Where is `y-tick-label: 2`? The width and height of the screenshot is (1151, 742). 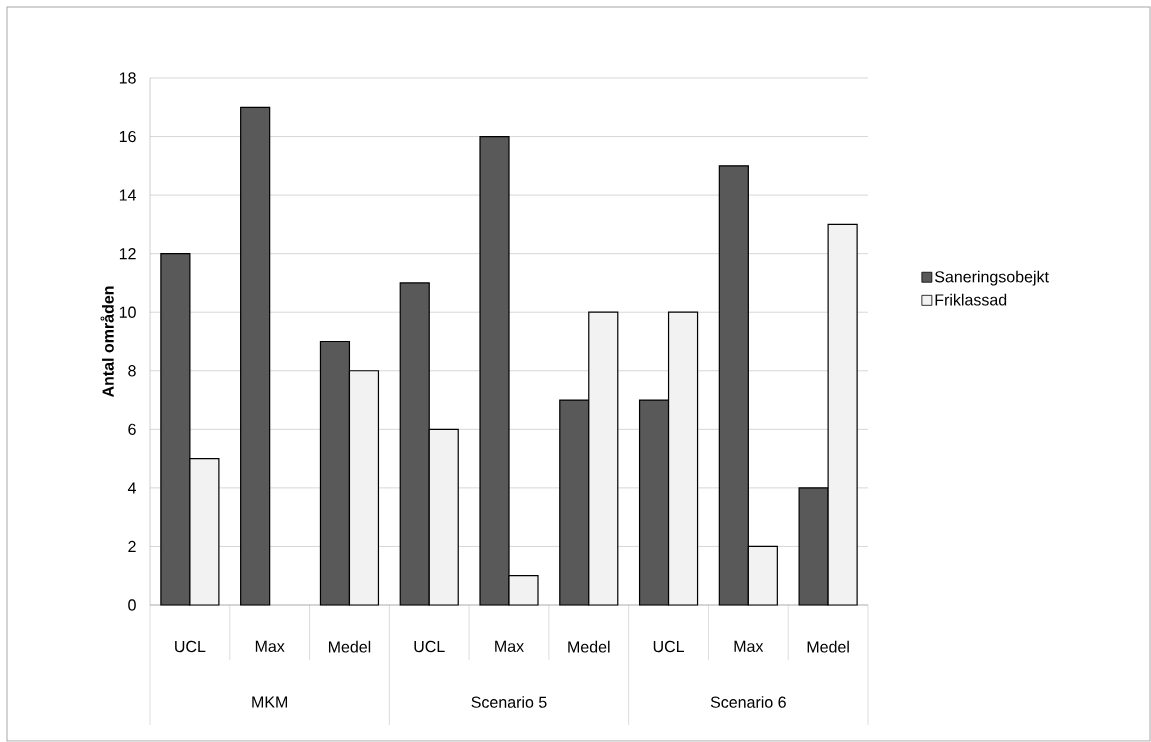 y-tick-label: 2 is located at coordinates (132, 546).